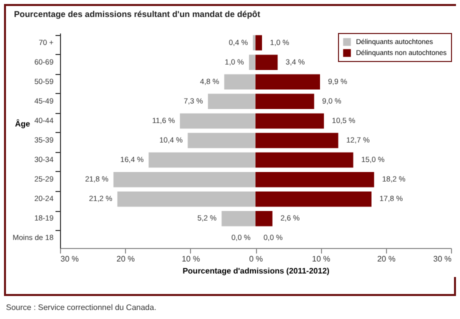  Describe the element at coordinates (22, 123) in the screenshot. I see `y-axis-title: Âge` at that location.